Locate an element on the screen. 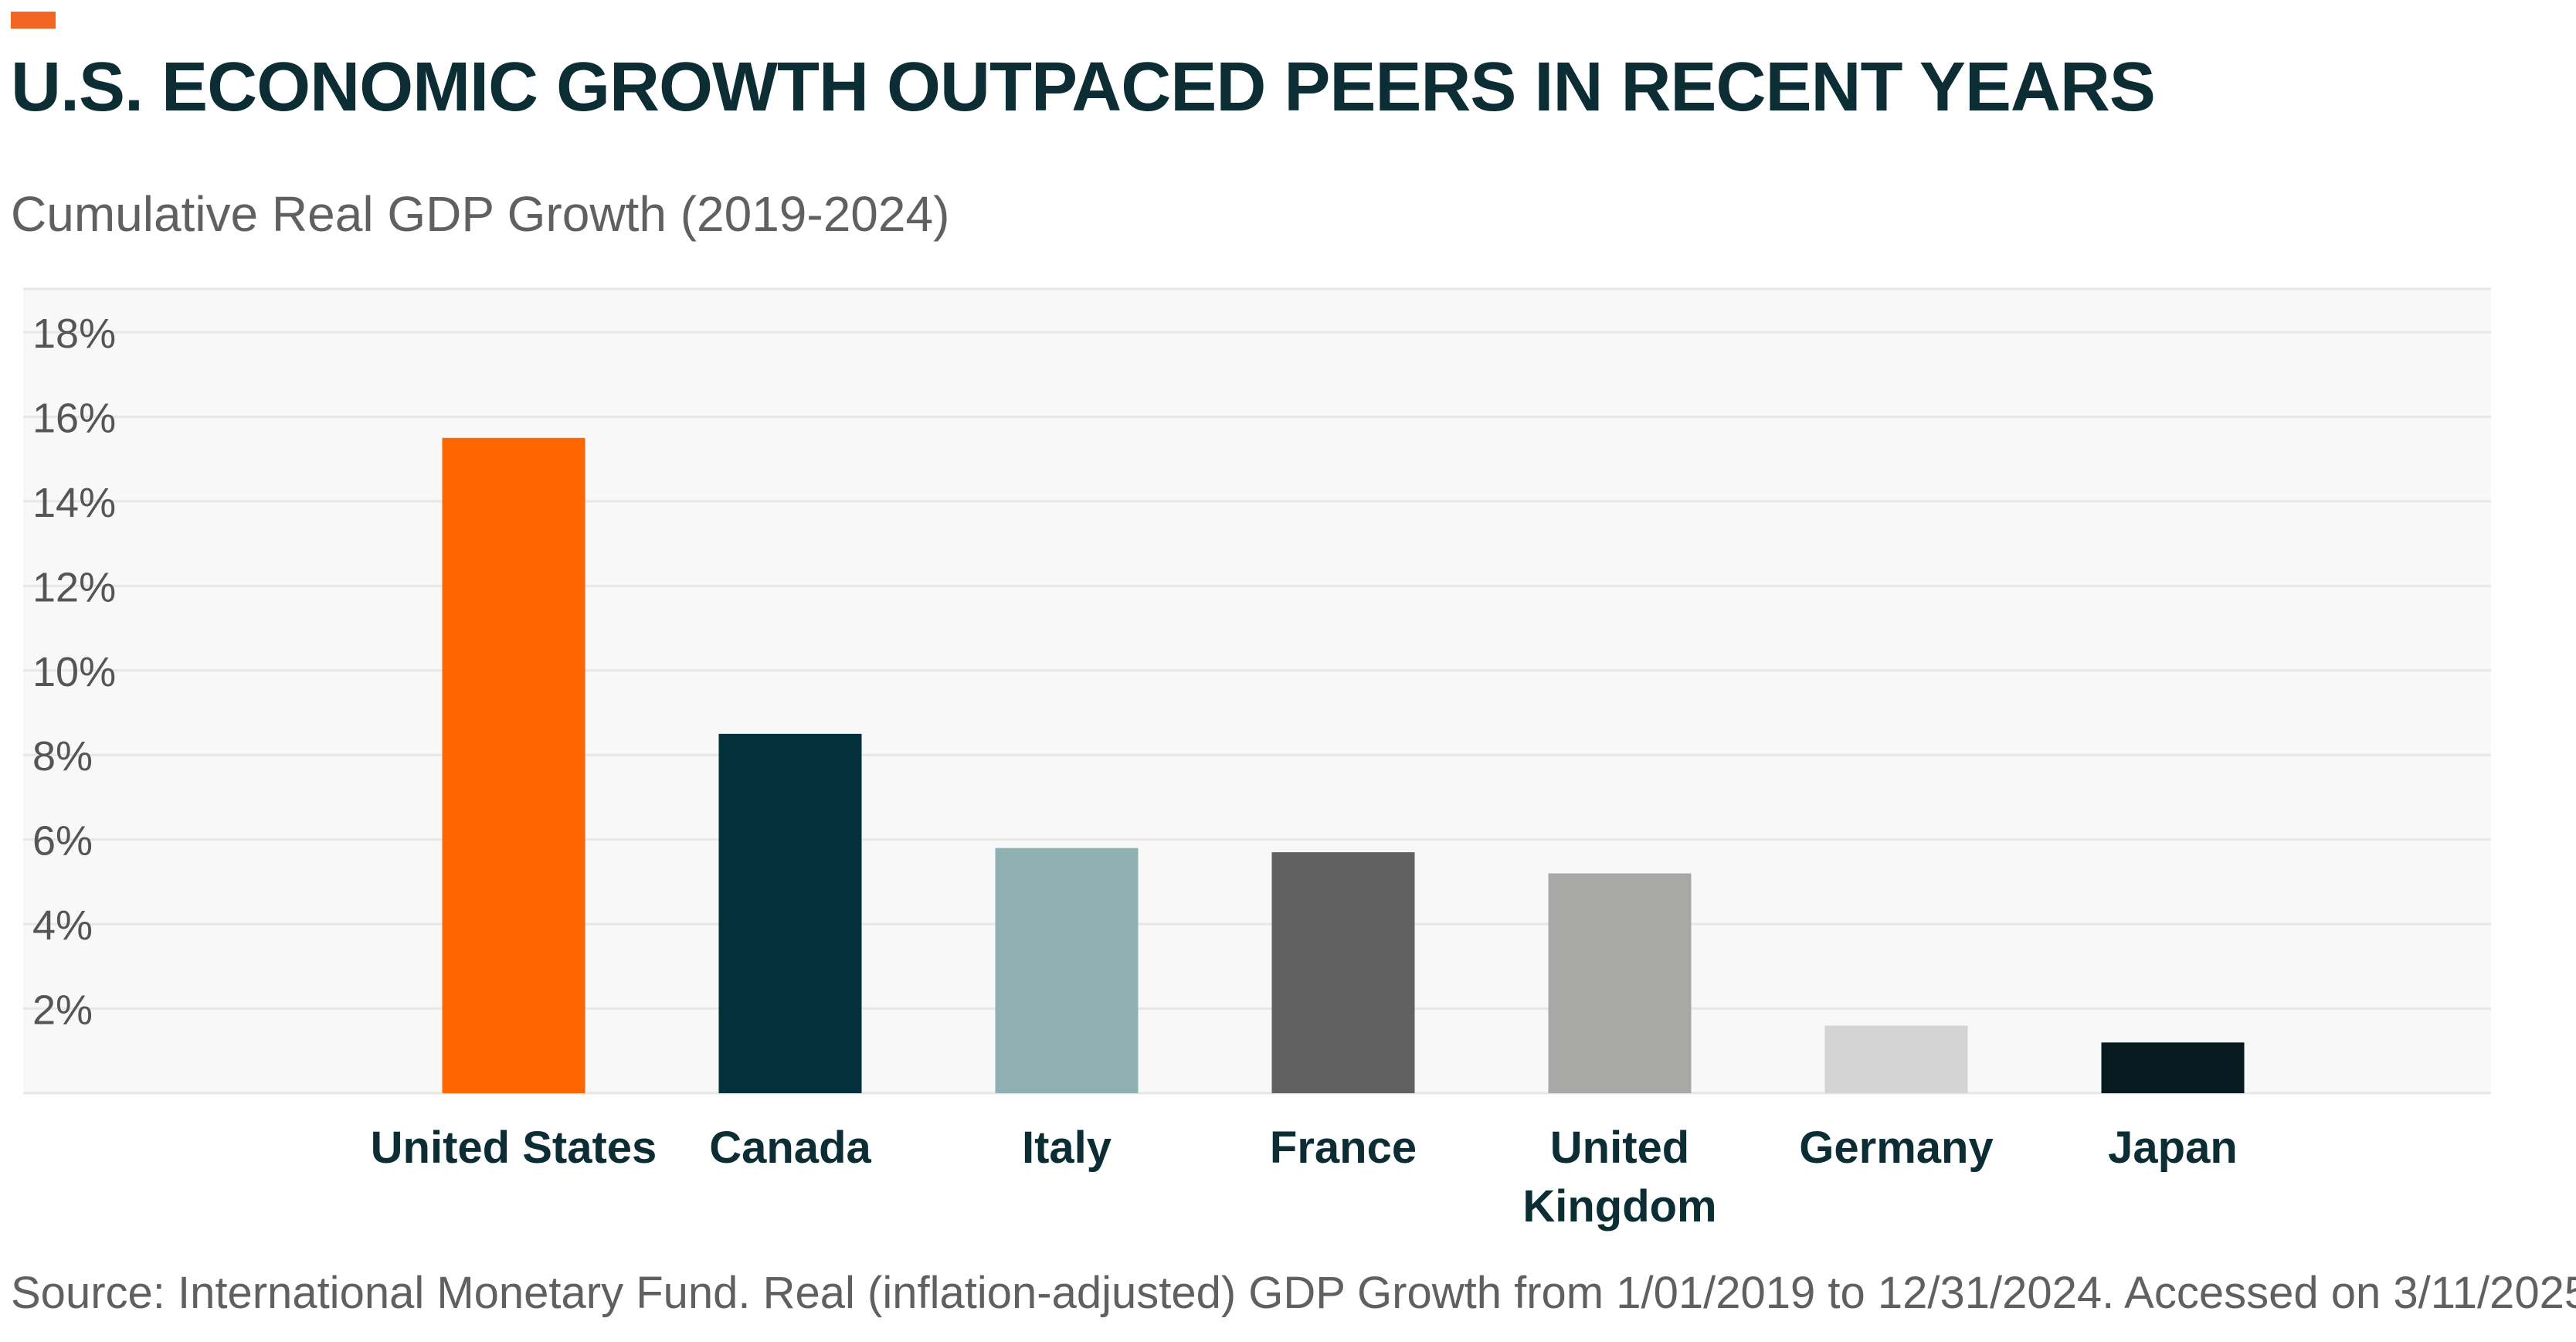  y-tick-label: 10% is located at coordinates (74, 672).